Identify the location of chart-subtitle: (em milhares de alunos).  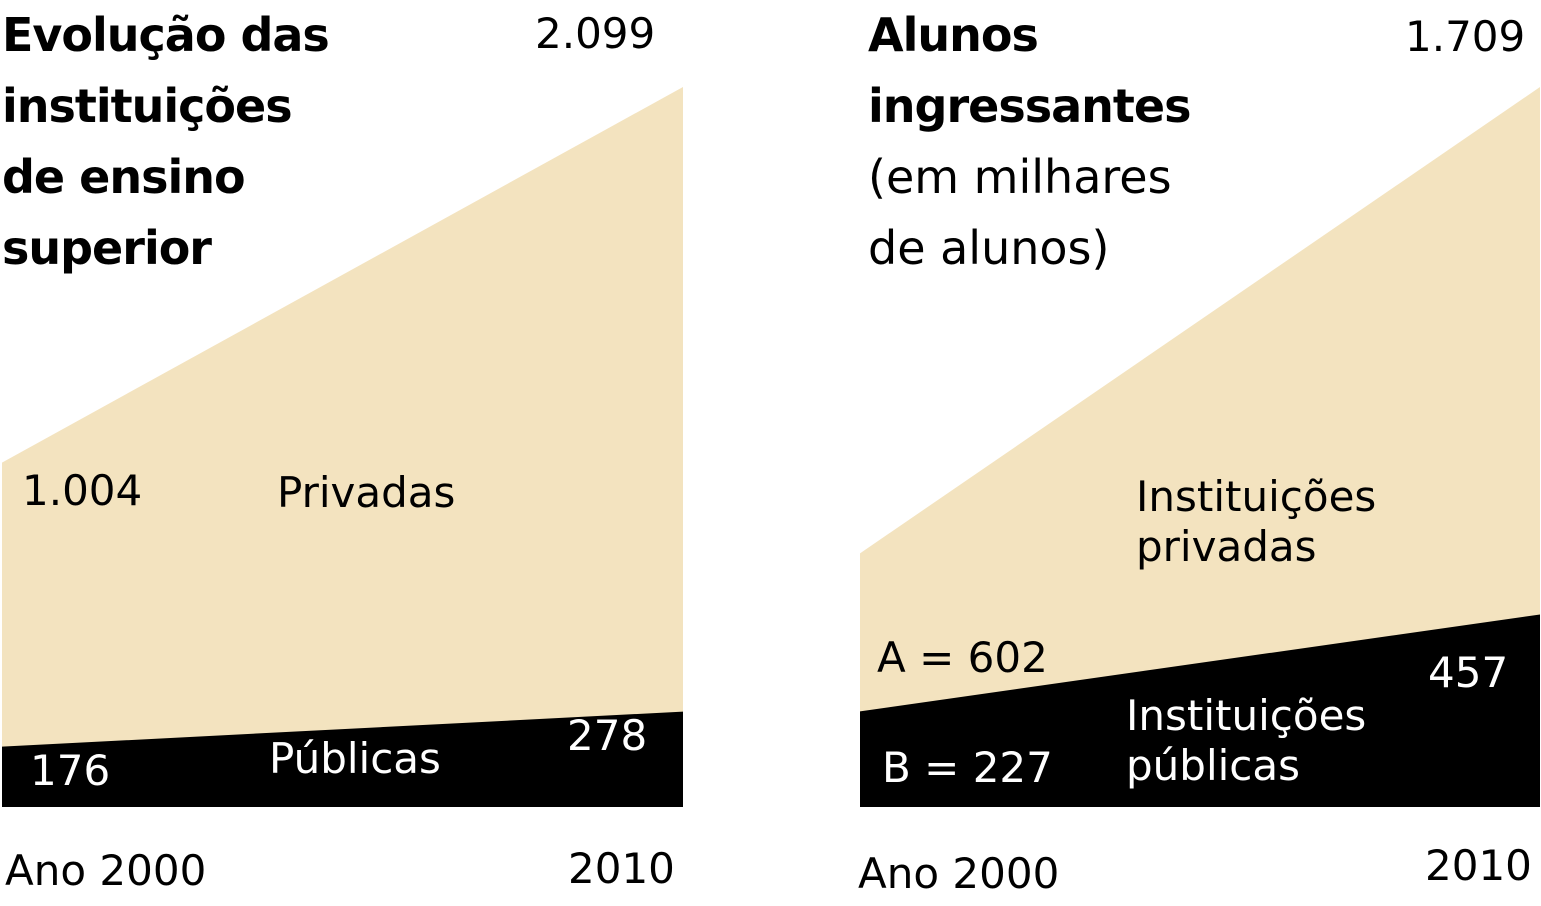
(1020, 212).